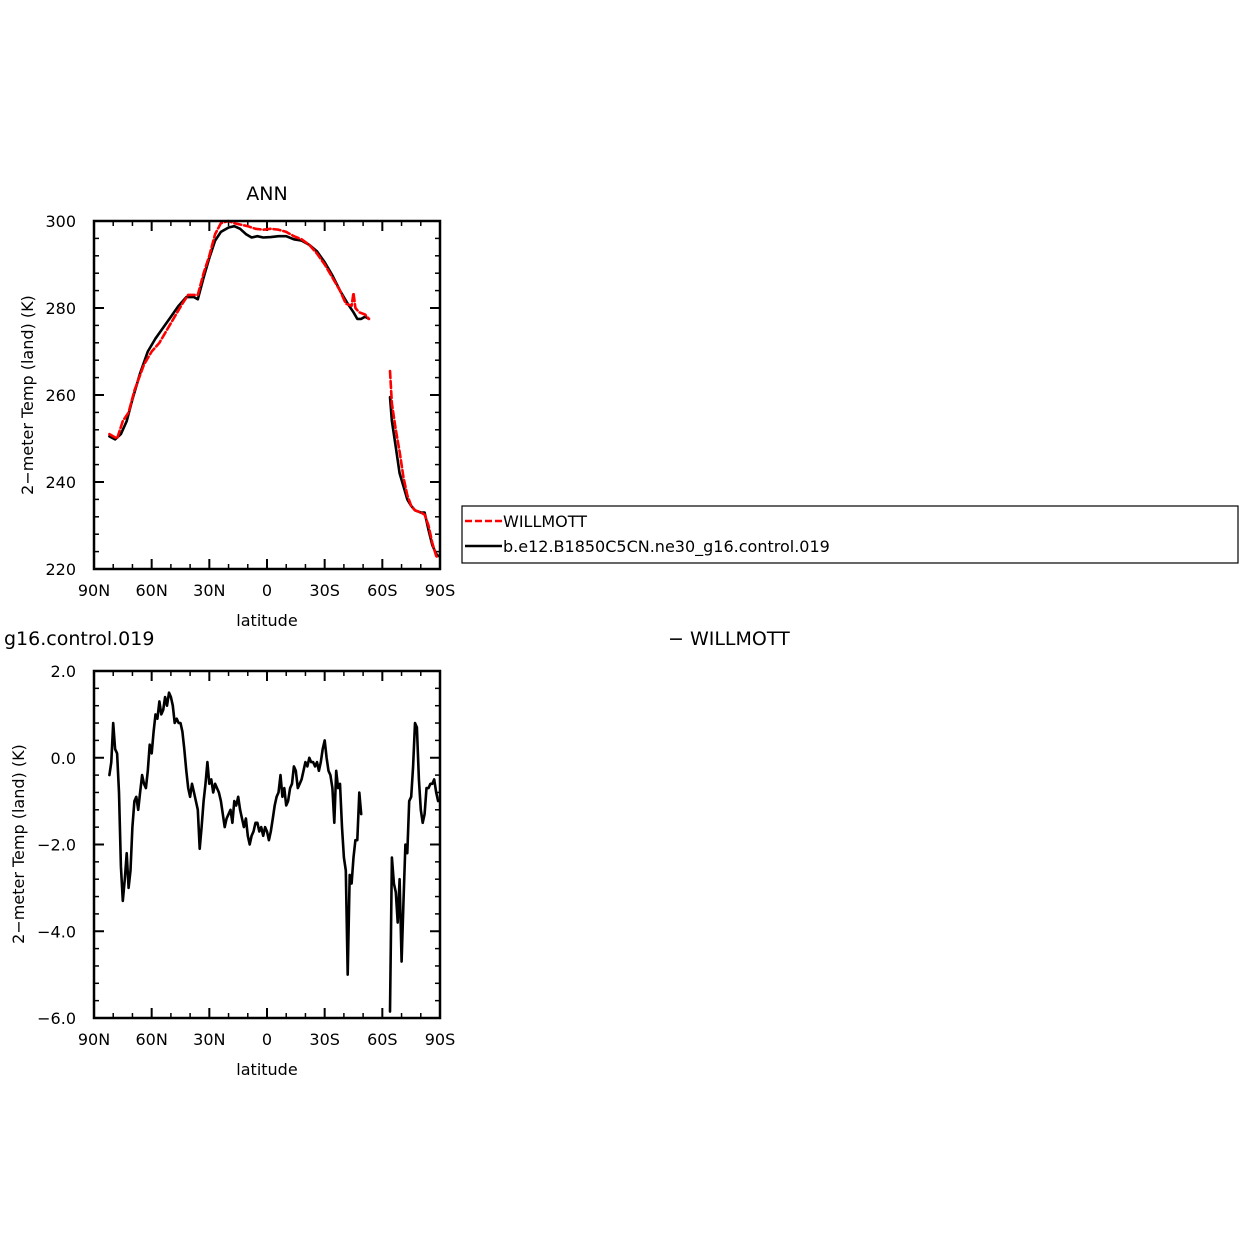 This screenshot has width=1256, height=1258. Describe the element at coordinates (729, 639) in the screenshot. I see `panel-bottom-title-right: − WILLMOTT` at that location.